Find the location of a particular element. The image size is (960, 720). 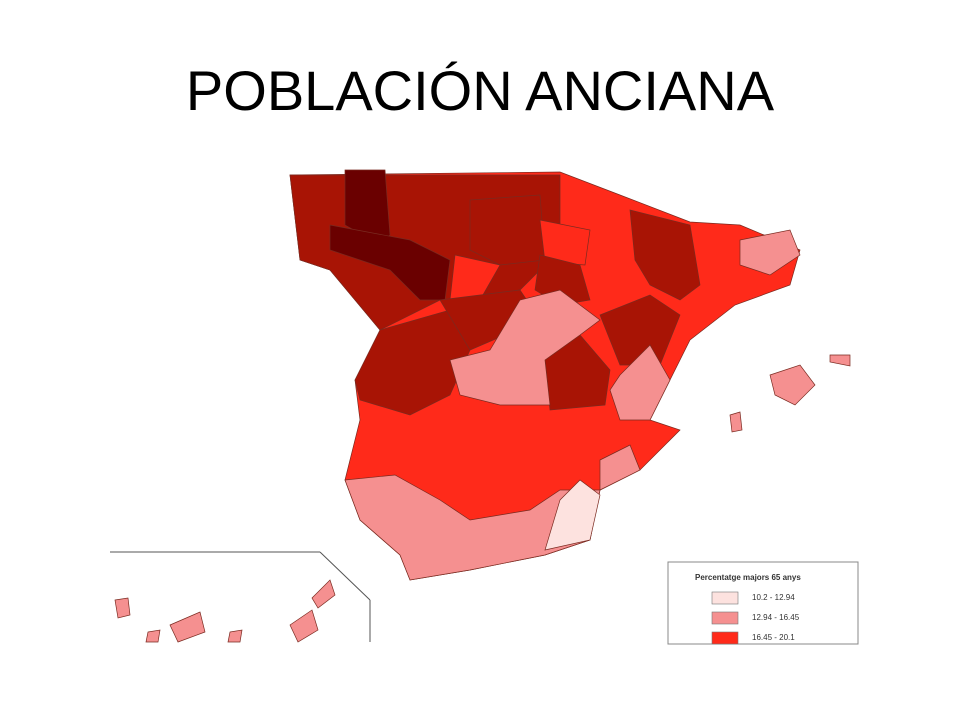

legend-label: 12.94 - 16.45 is located at coordinates (776, 617).